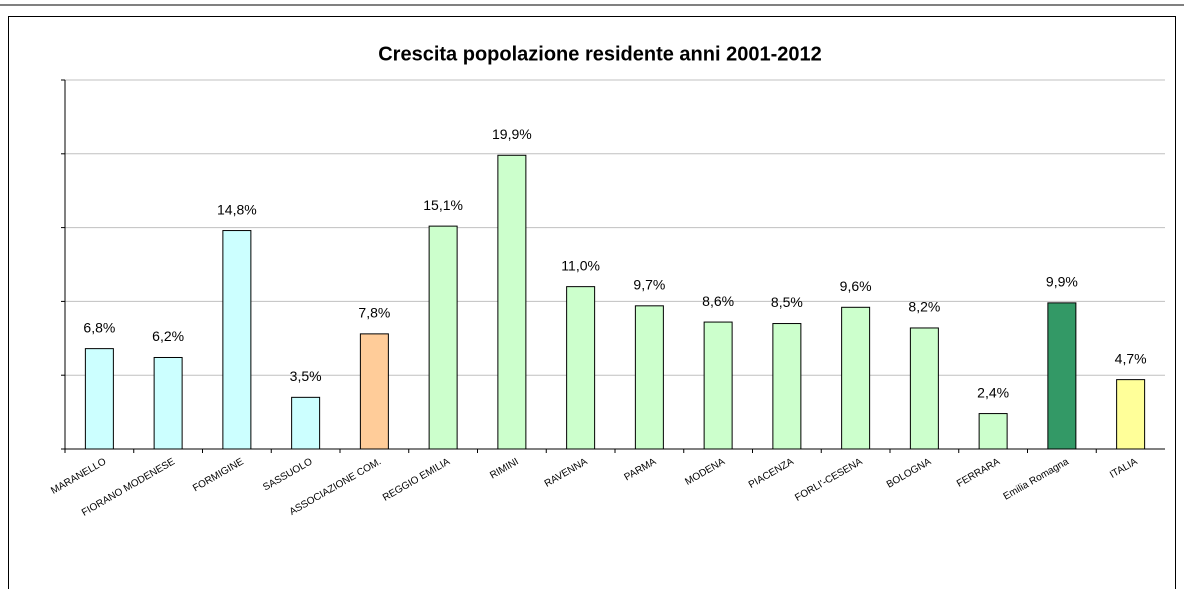 This screenshot has width=1184, height=589. What do you see at coordinates (566, 472) in the screenshot?
I see `x-tick-label: RAVENNA` at bounding box center [566, 472].